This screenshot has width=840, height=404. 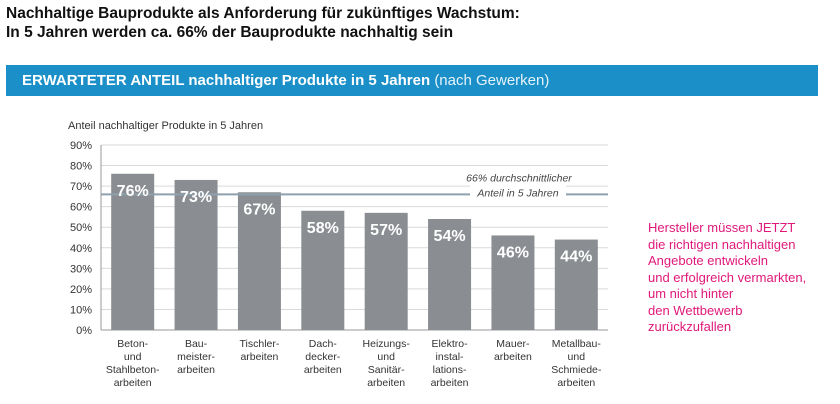 What do you see at coordinates (386, 230) in the screenshot?
I see `bar-value-label: 57%` at bounding box center [386, 230].